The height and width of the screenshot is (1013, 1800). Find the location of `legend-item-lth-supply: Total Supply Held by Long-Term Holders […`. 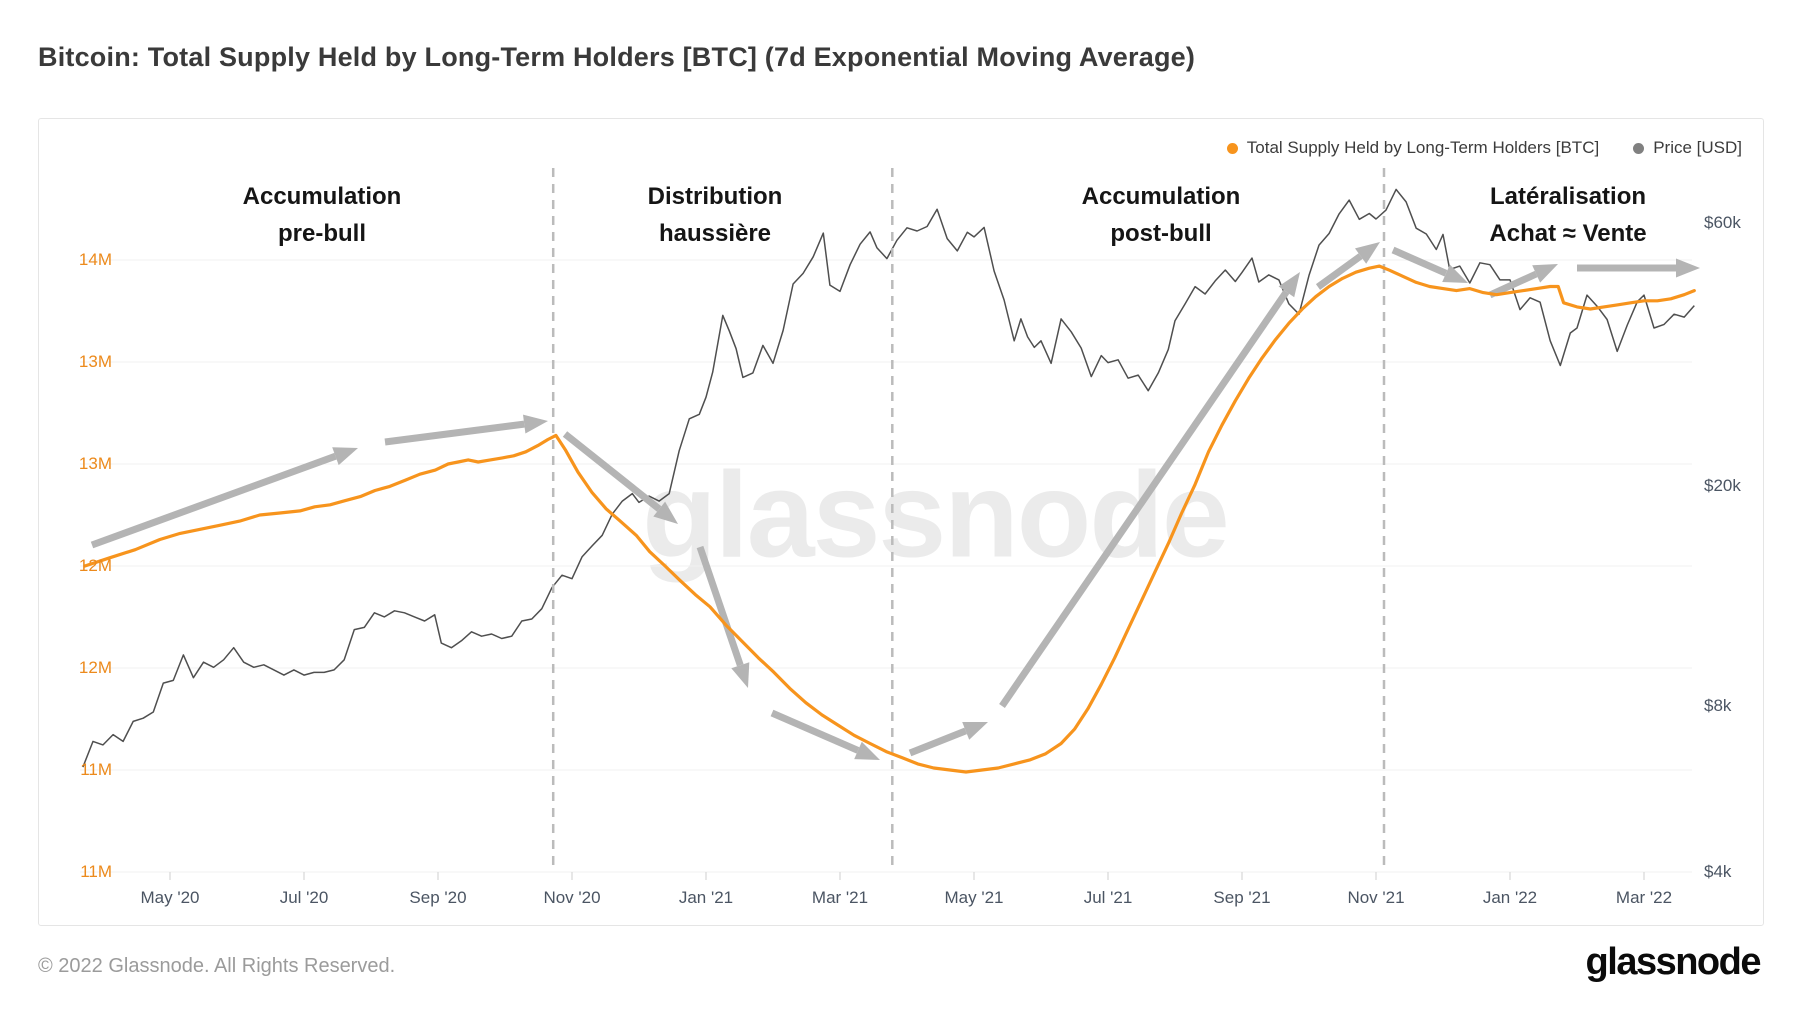

legend-item-lth-supply: Total Supply Held by Long-Term Holders [… is located at coordinates (1413, 148).